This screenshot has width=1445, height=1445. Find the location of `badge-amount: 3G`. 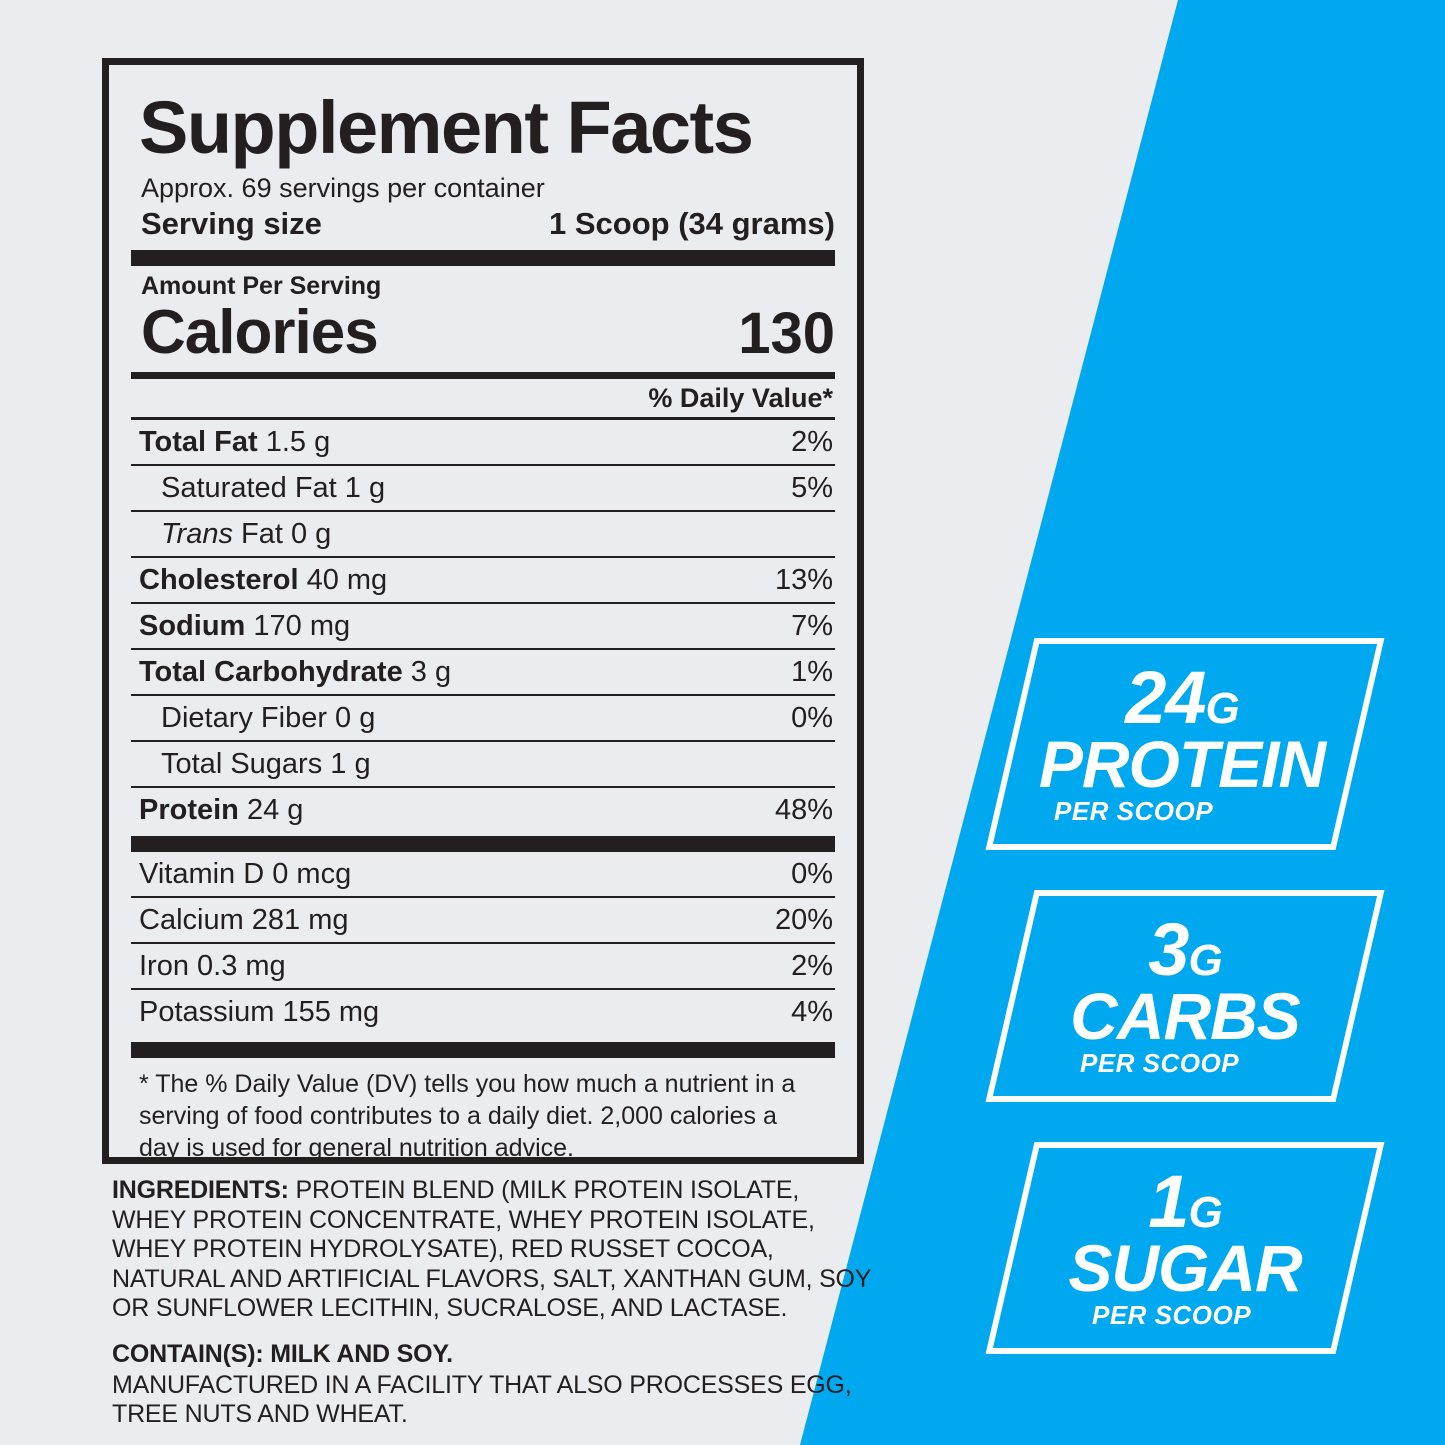

badge-amount: 3G is located at coordinates (1185, 949).